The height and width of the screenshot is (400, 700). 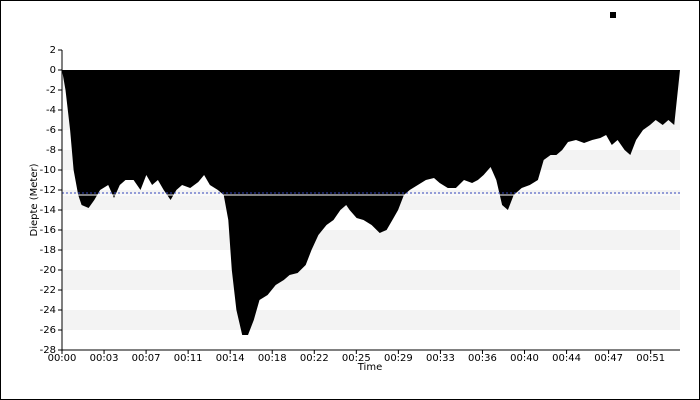 What do you see at coordinates (613, 15) in the screenshot?
I see `legend-marker` at bounding box center [613, 15].